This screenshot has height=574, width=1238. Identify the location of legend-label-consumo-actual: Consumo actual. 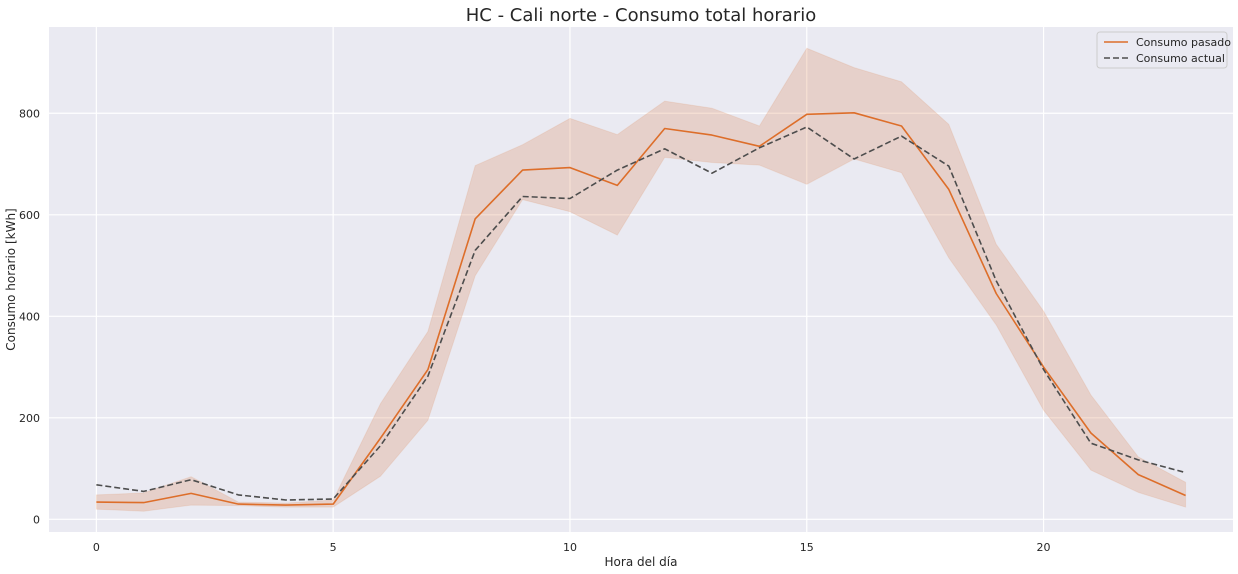
(1180, 58).